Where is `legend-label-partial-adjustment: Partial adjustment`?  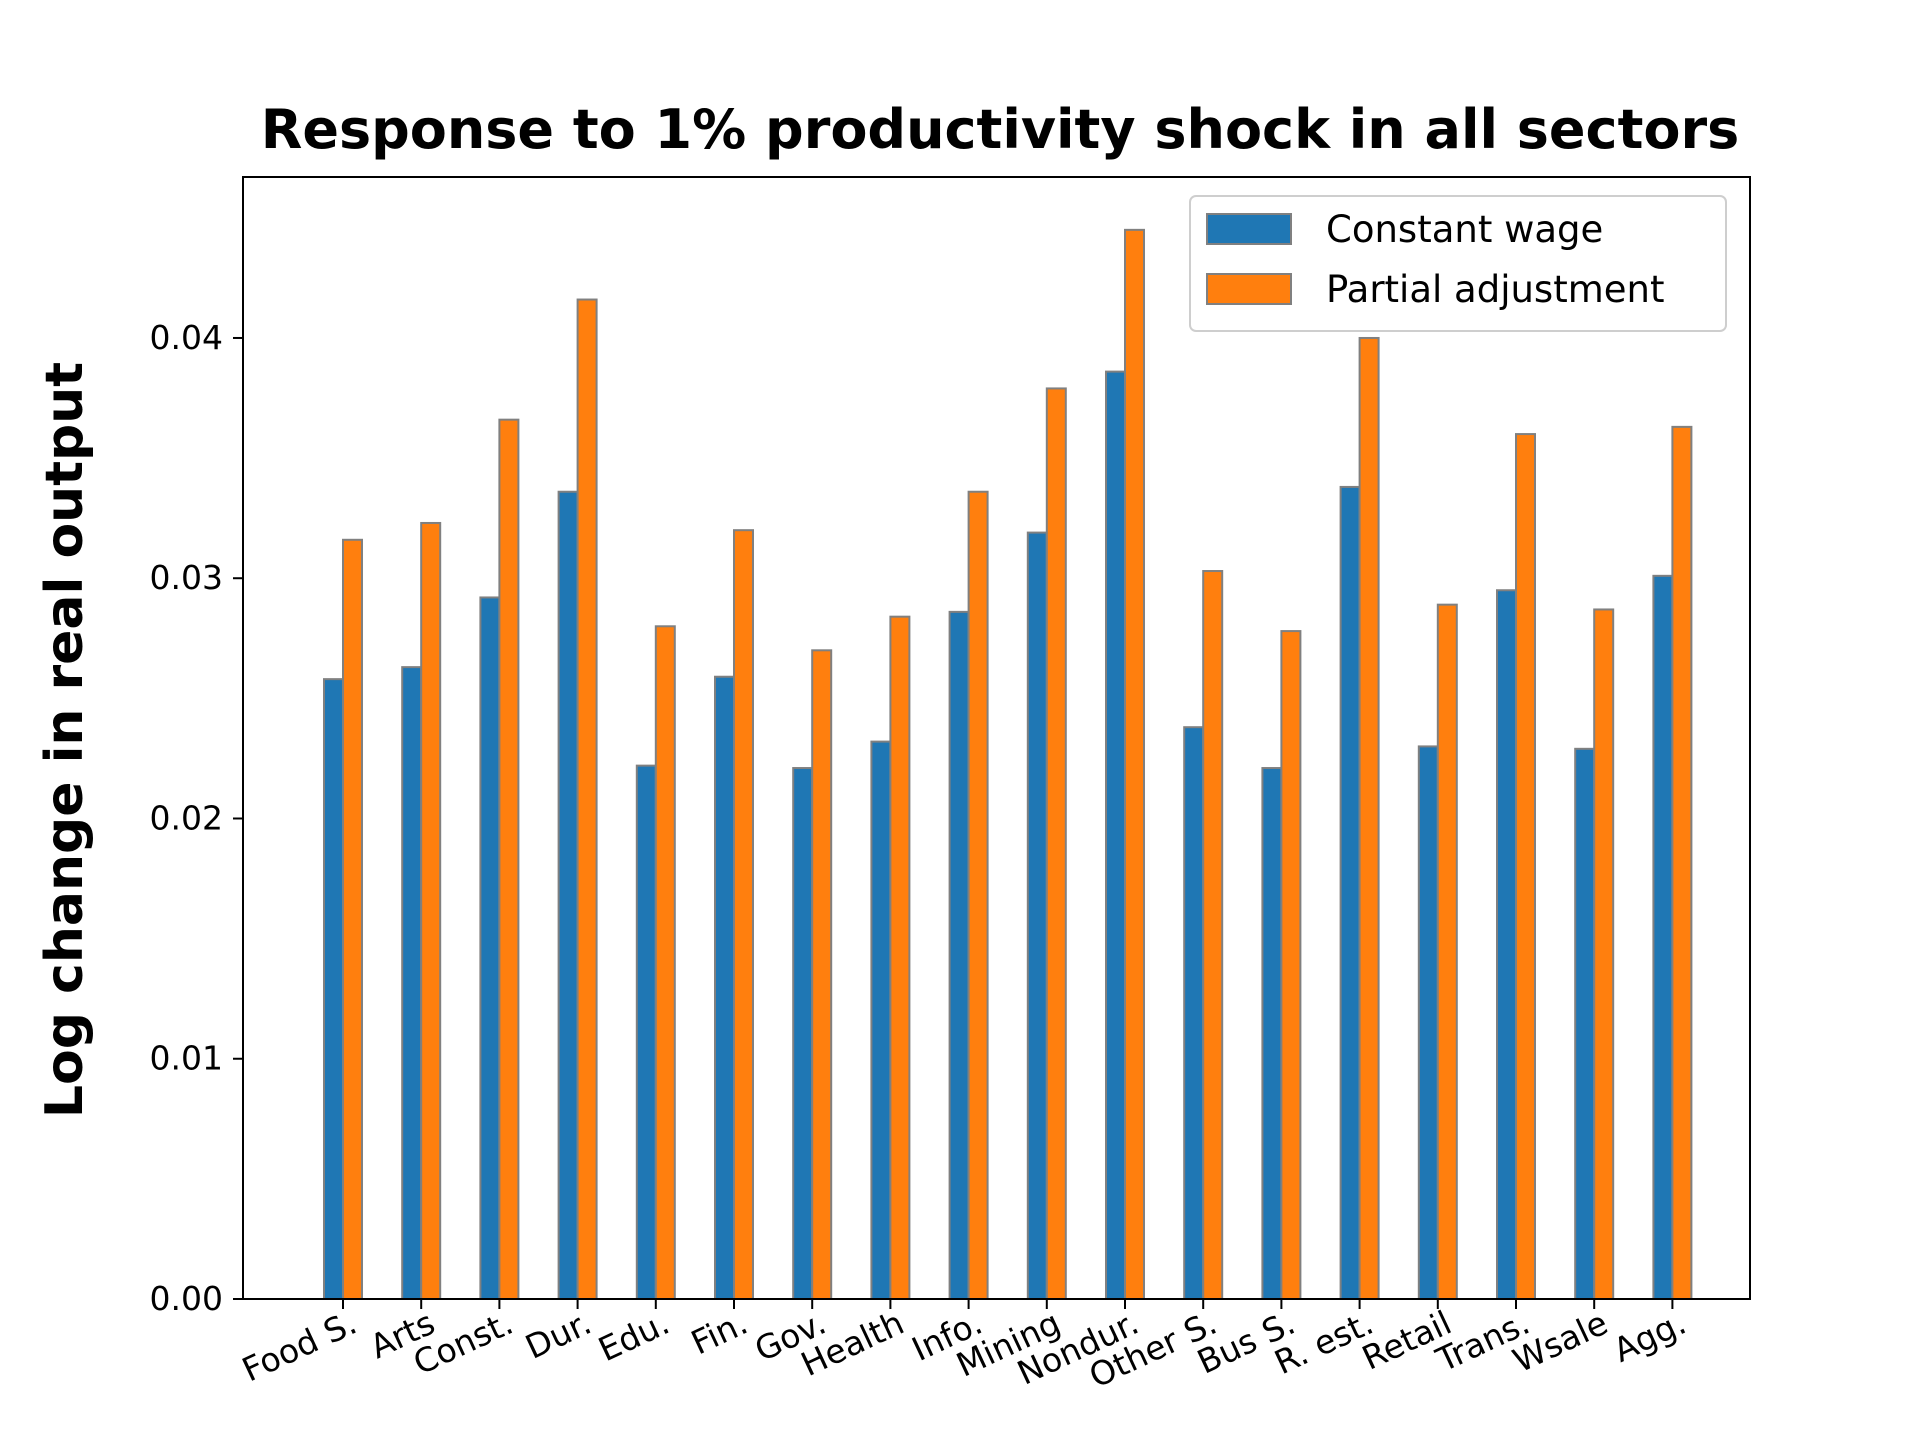
legend-label-partial-adjustment: Partial adjustment is located at coordinates (1495, 289).